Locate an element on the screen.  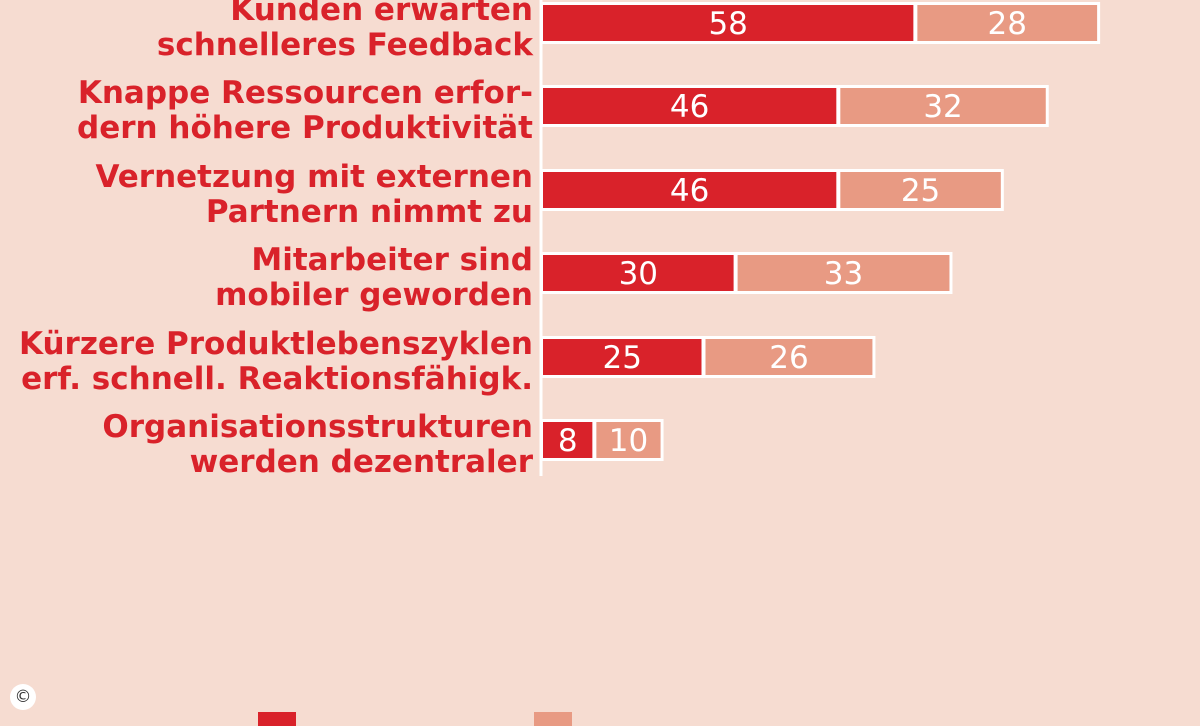
value-label-series-2: 28 is located at coordinates (1007, 24).